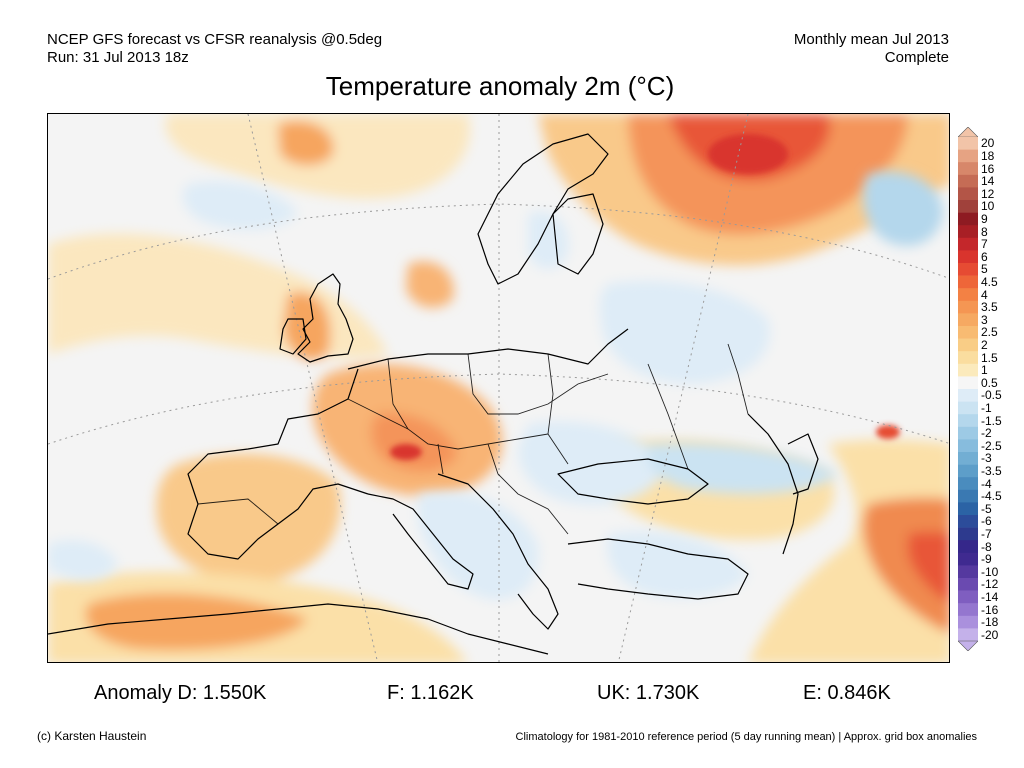 The image size is (1024, 768). I want to click on colorbar-label: -2, so click(986, 433).